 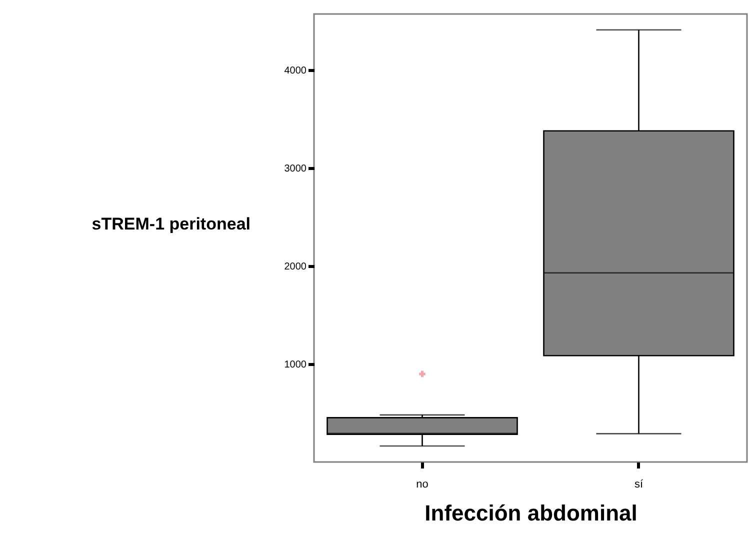 I want to click on y-tick-label: 3000, so click(x=295, y=168).